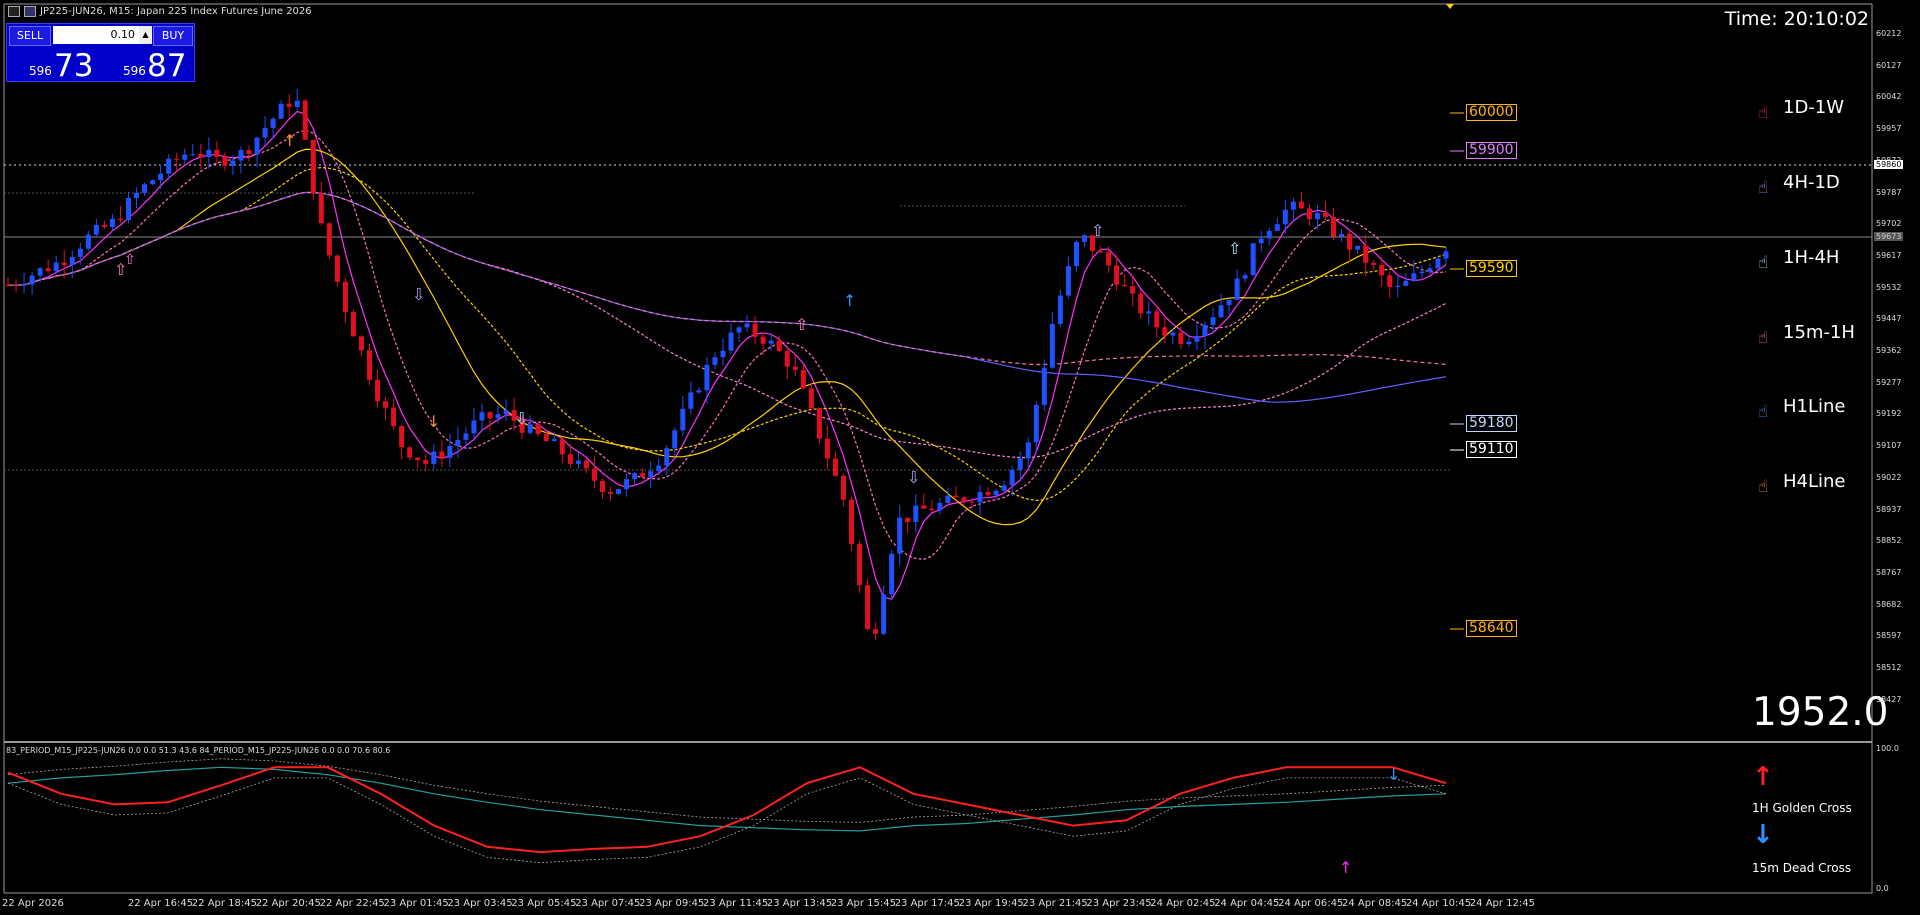 Image resolution: width=1920 pixels, height=915 pixels. I want to click on sell-price-prefix: 596, so click(40, 71).